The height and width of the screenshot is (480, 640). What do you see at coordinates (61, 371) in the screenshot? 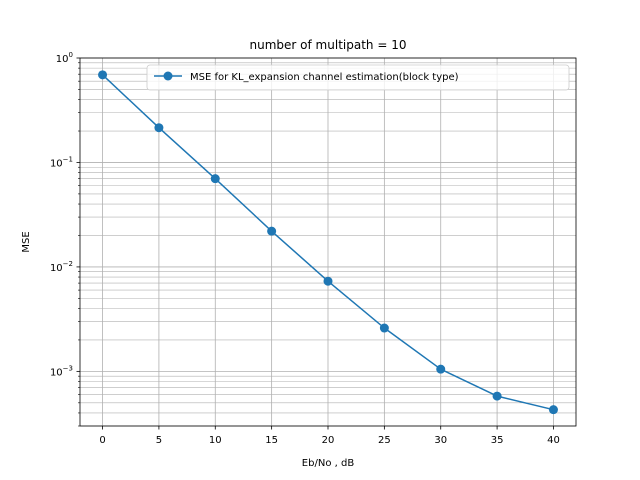
I see `y-tick-label: 10⁻³` at bounding box center [61, 371].